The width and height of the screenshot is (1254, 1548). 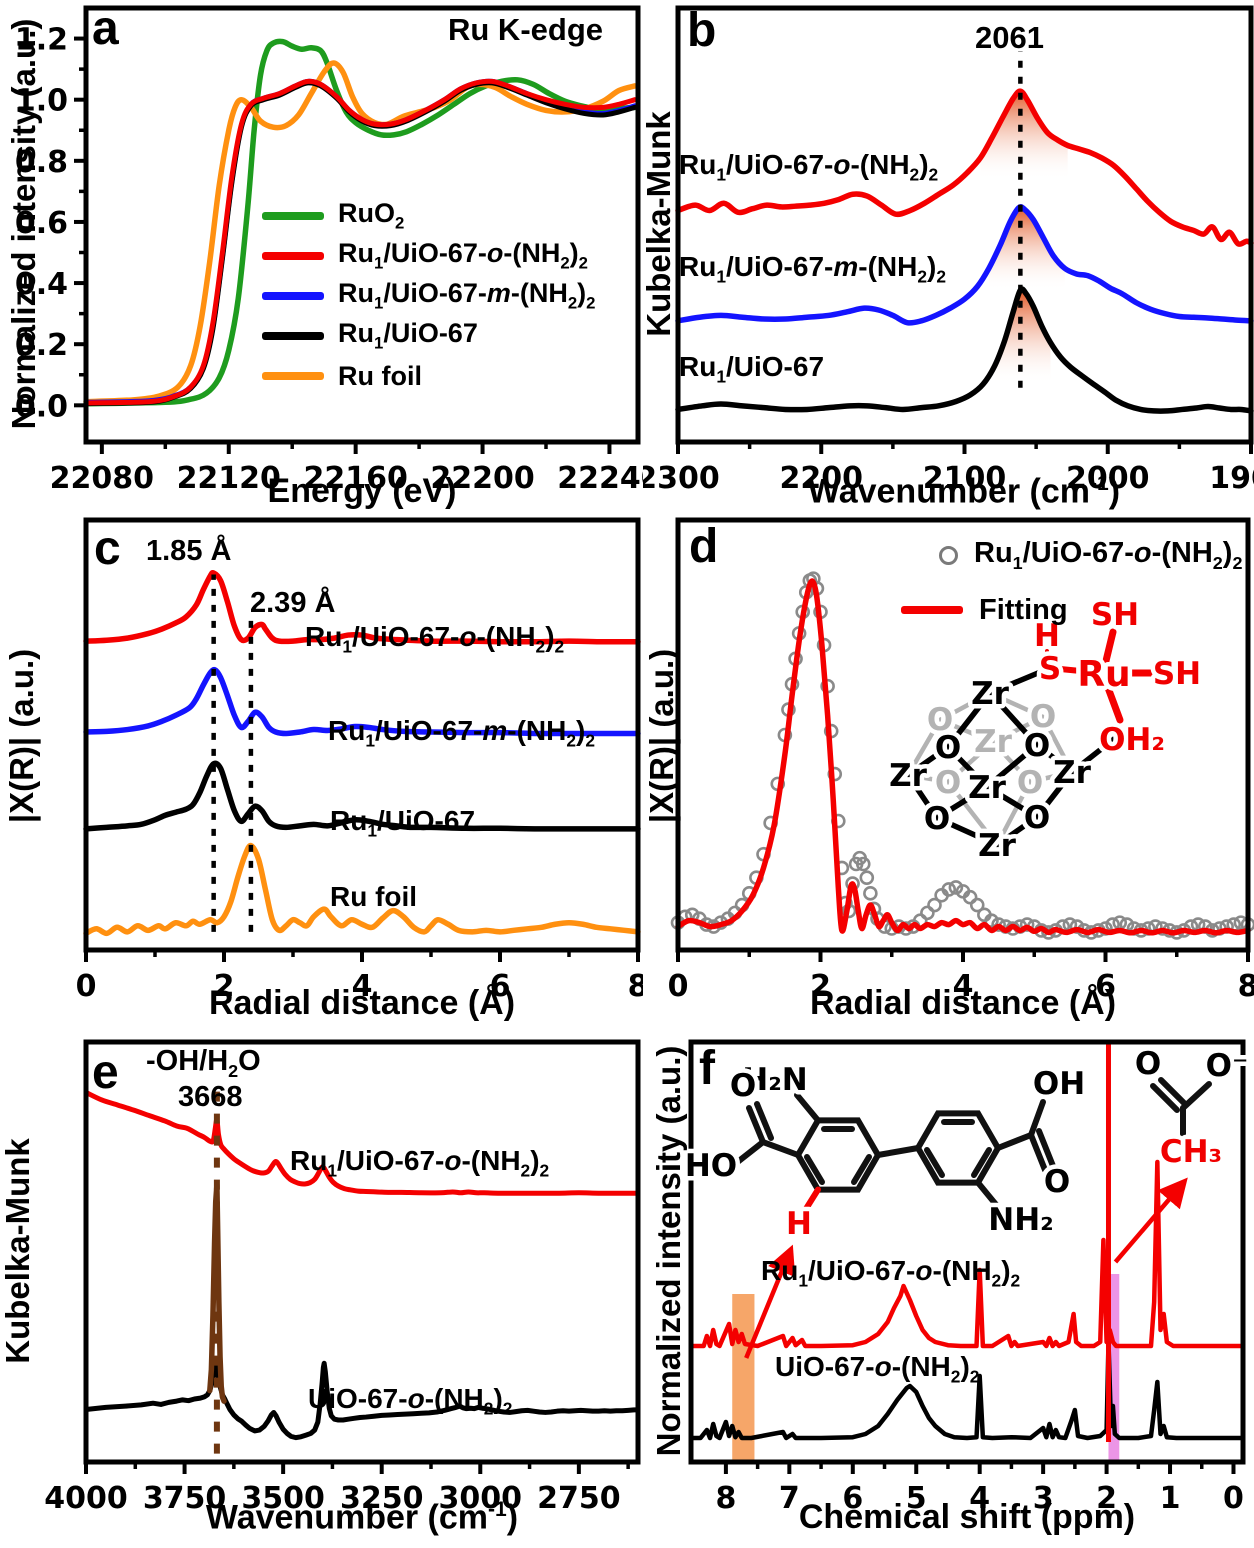 I want to click on legend-label-data: Ru1/UiO-67-o-(NH2)2, so click(x=1108, y=554).